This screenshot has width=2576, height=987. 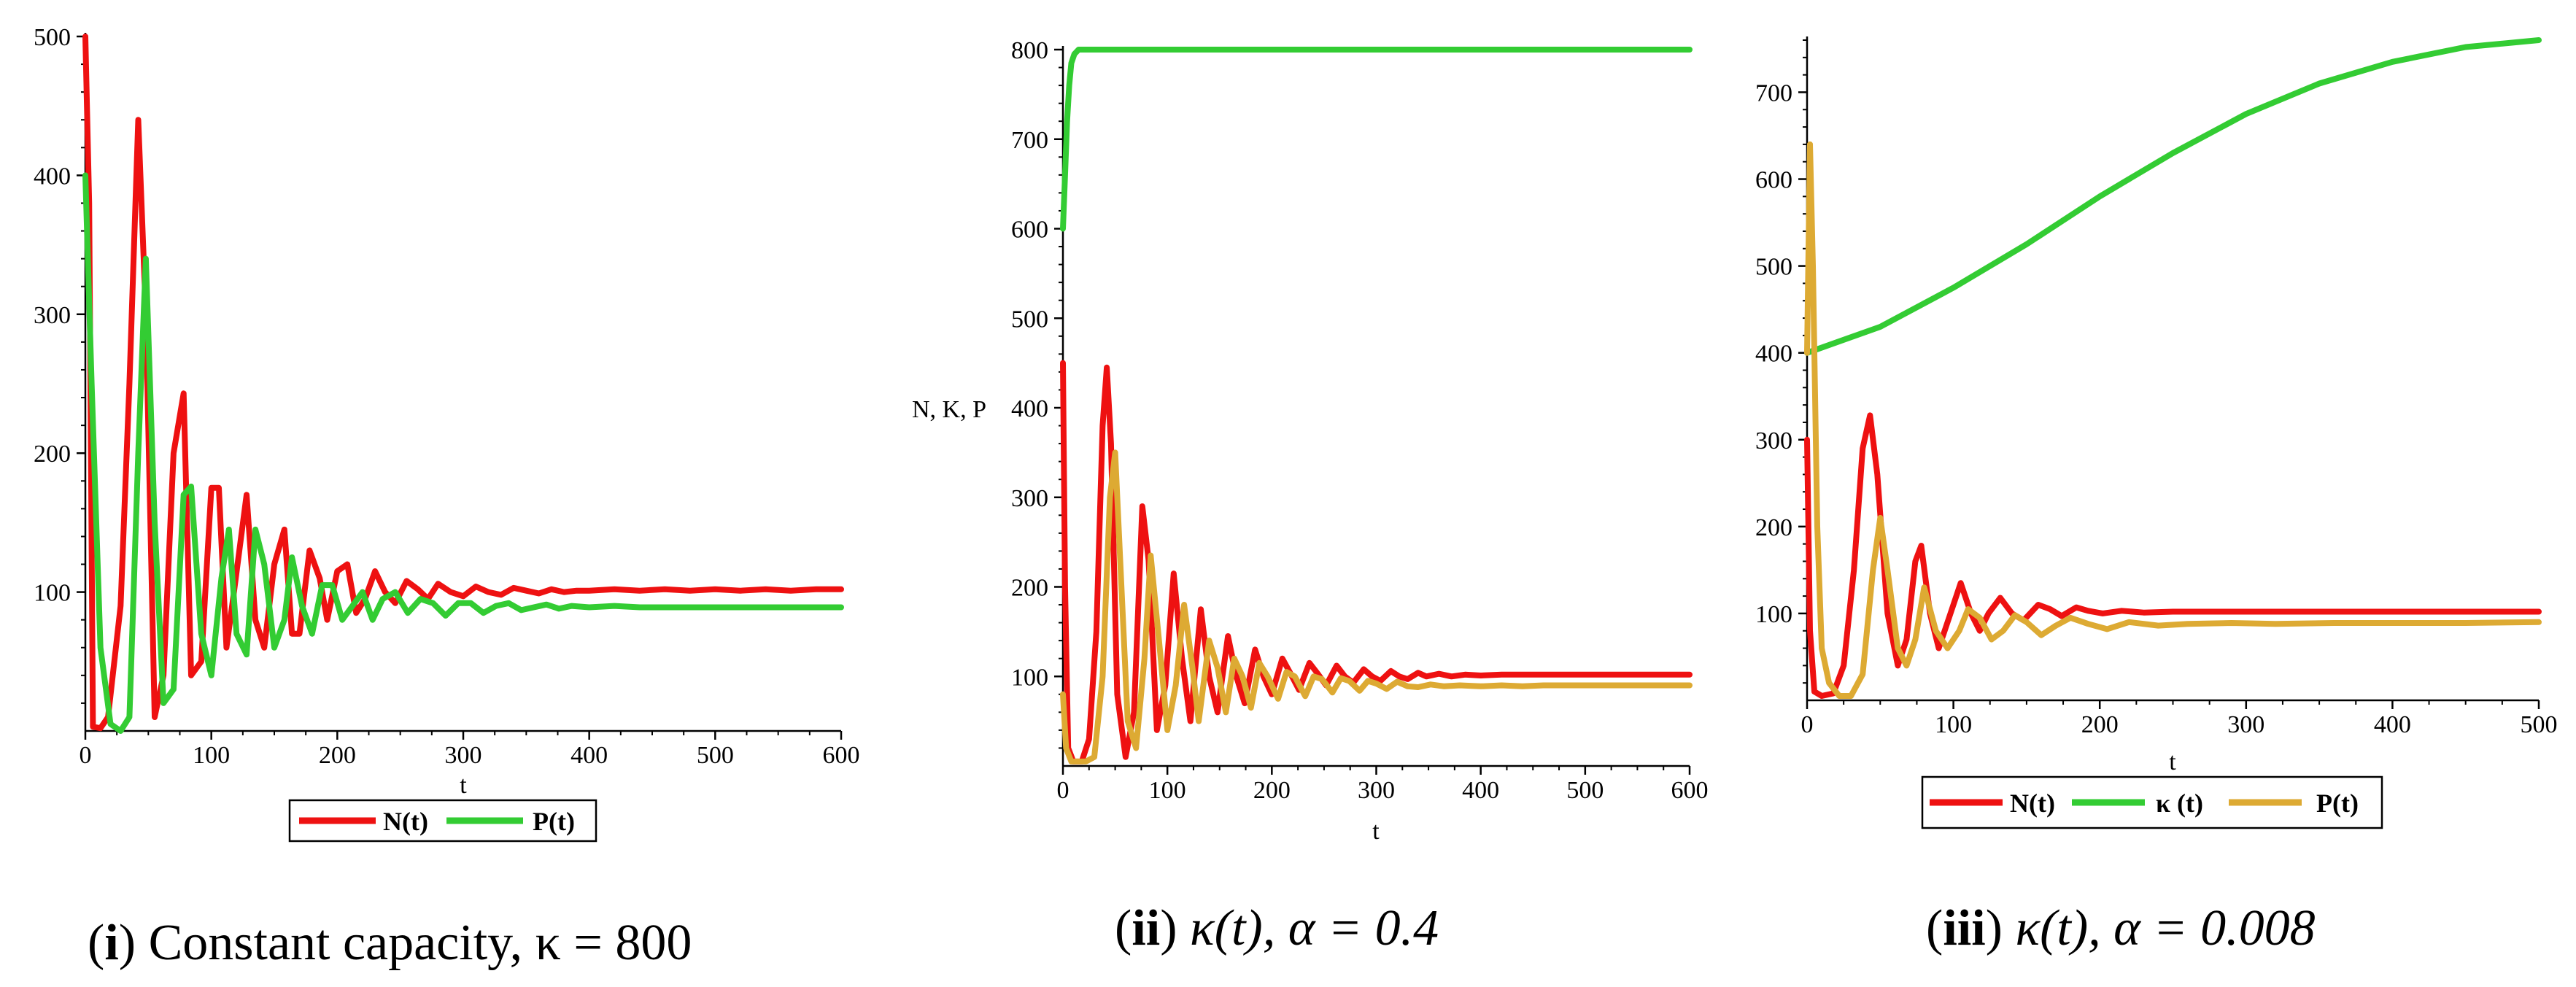 I want to click on chart-iii-xtick-label: 100, so click(x=1953, y=724).